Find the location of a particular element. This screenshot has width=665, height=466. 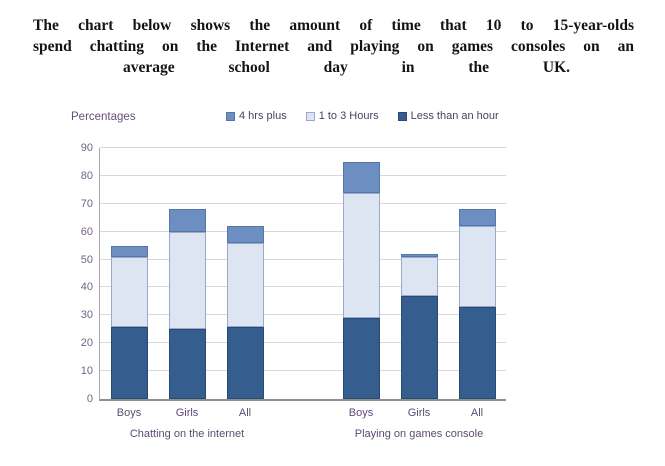

y-axis-tick-label: 10 is located at coordinates (86, 371).